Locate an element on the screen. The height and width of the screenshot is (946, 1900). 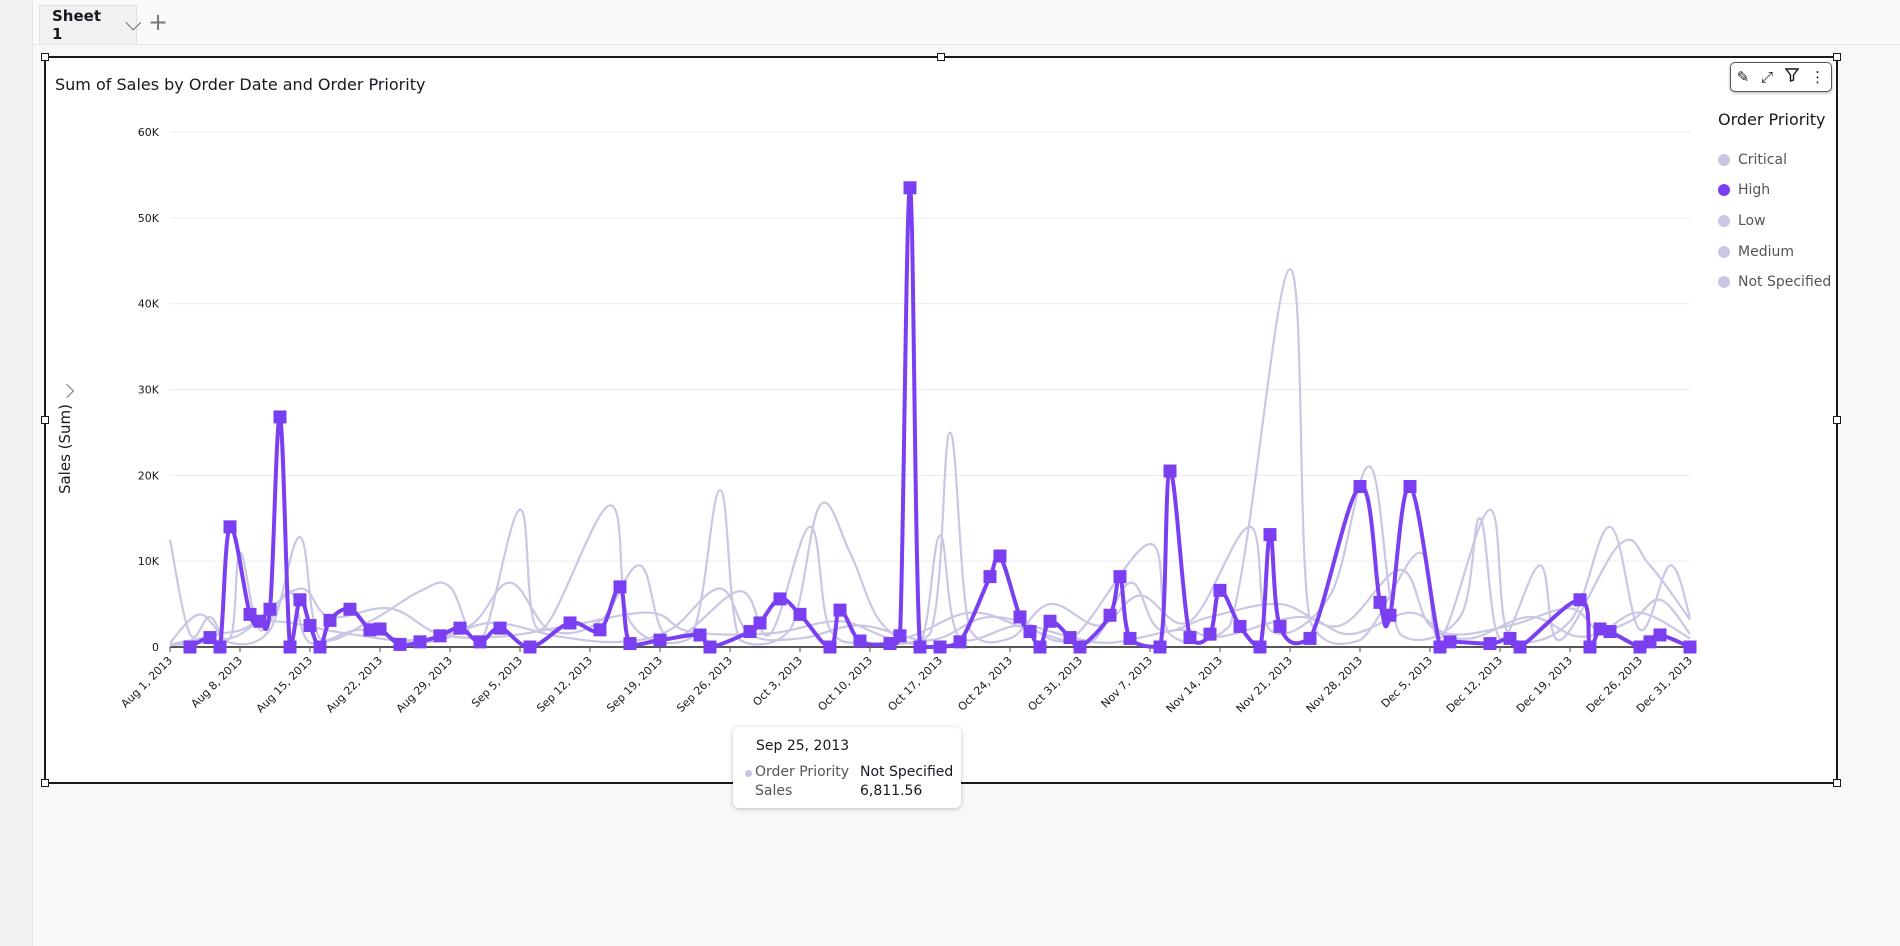
legend-item-critical: Critical is located at coordinates (1752, 160).